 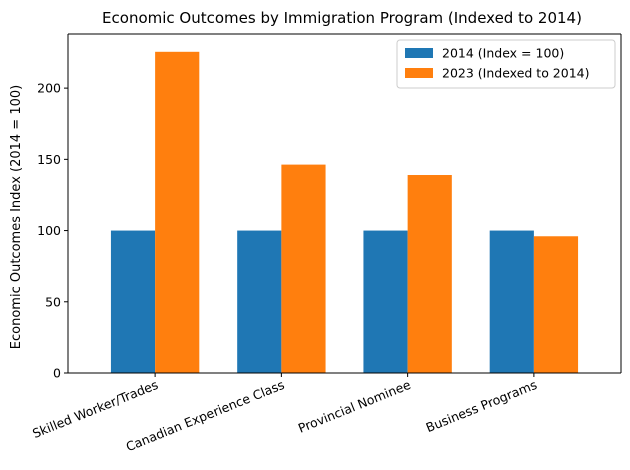 I want to click on y-tick-label: 200, so click(x=49, y=88).